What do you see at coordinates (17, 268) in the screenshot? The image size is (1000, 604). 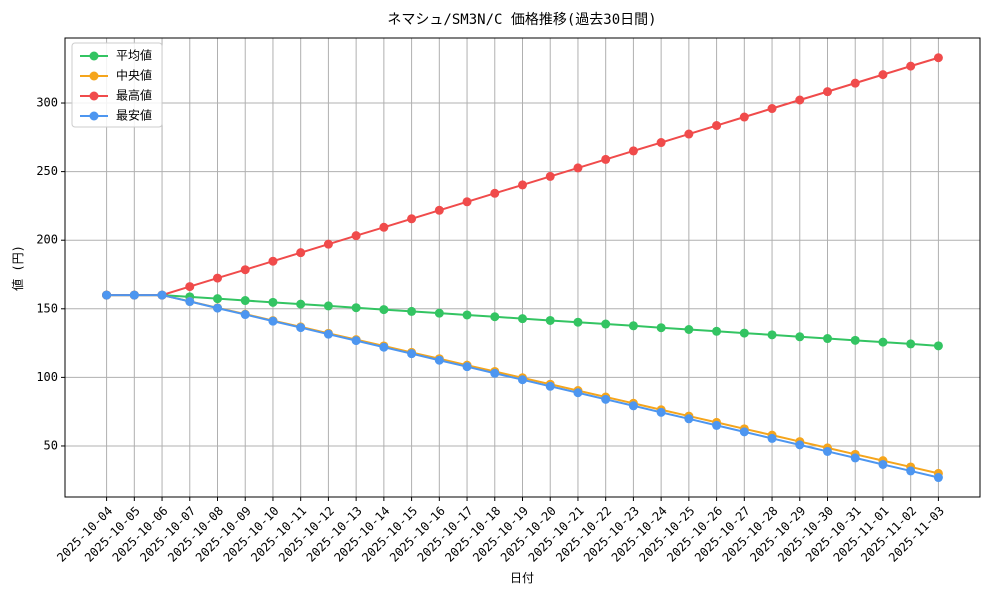 I see `y-axis-label: 値 (円)` at bounding box center [17, 268].